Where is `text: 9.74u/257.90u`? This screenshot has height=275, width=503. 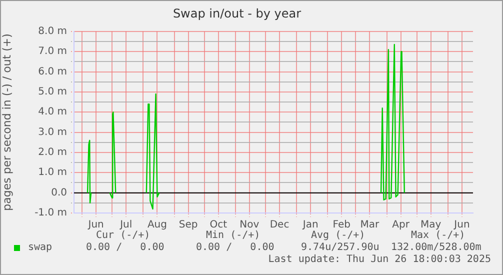 text: 9.74u/257.90u is located at coordinates (340, 247).